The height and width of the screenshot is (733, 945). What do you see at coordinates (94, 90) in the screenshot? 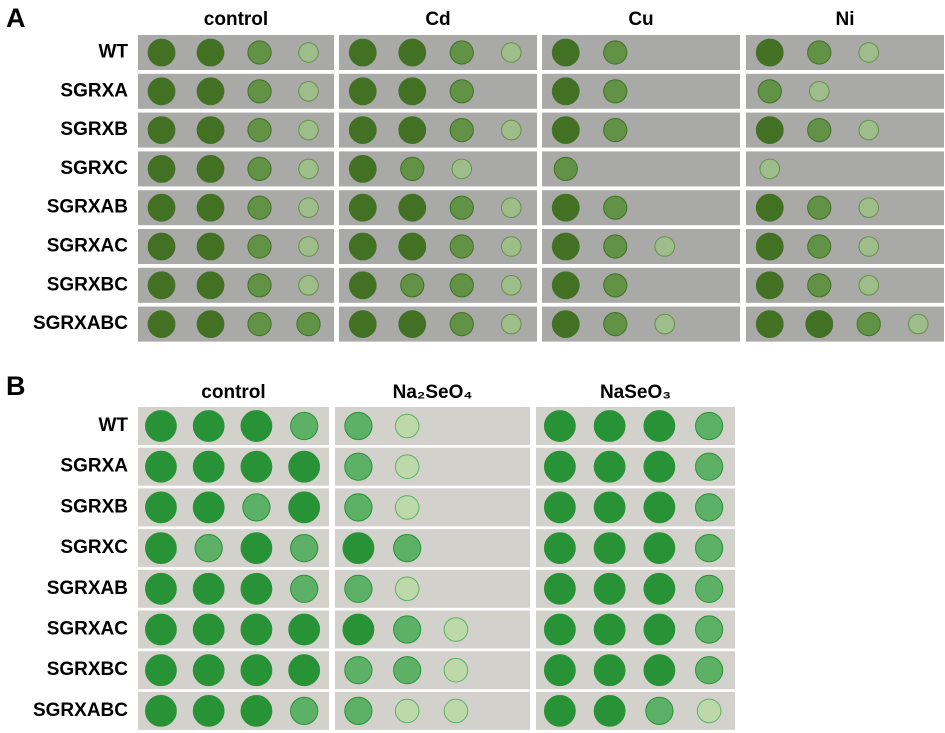
I see `row-label: SGRXA` at bounding box center [94, 90].